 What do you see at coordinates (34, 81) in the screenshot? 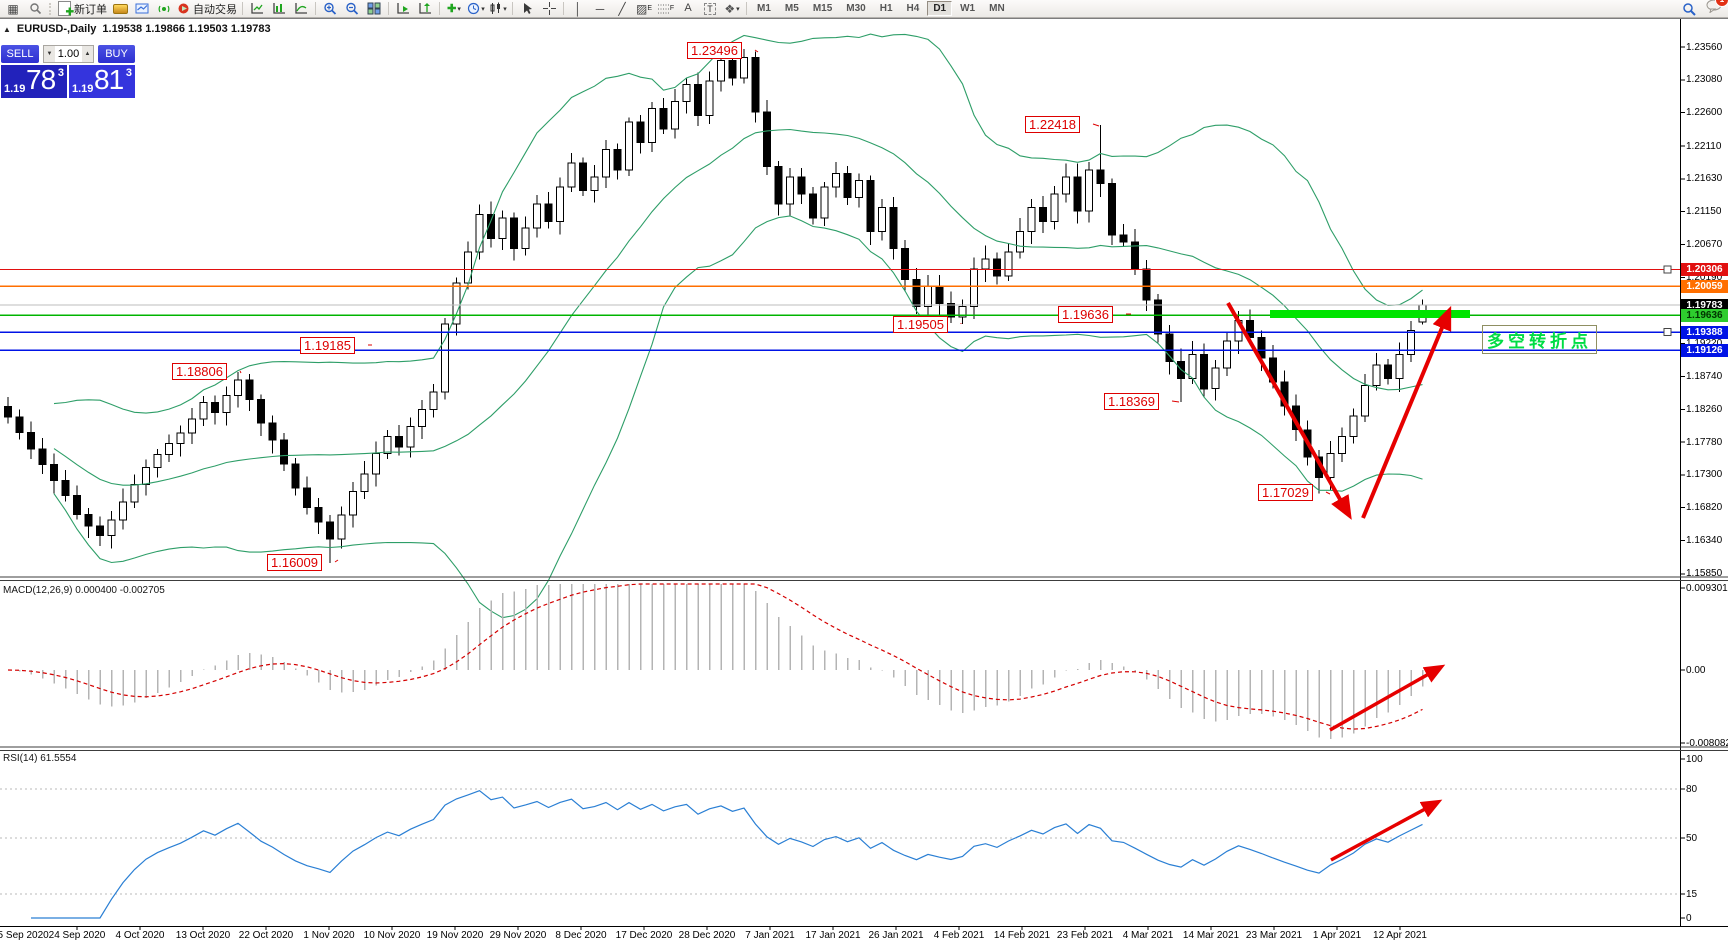
I see `sell-price-panel: 1.19 78 3` at bounding box center [34, 81].